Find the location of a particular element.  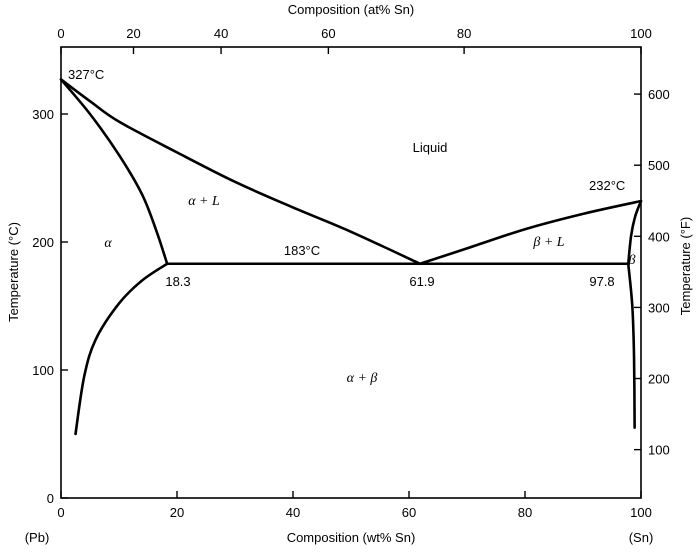

alpha-liquid-region-label: α + L is located at coordinates (204, 201).